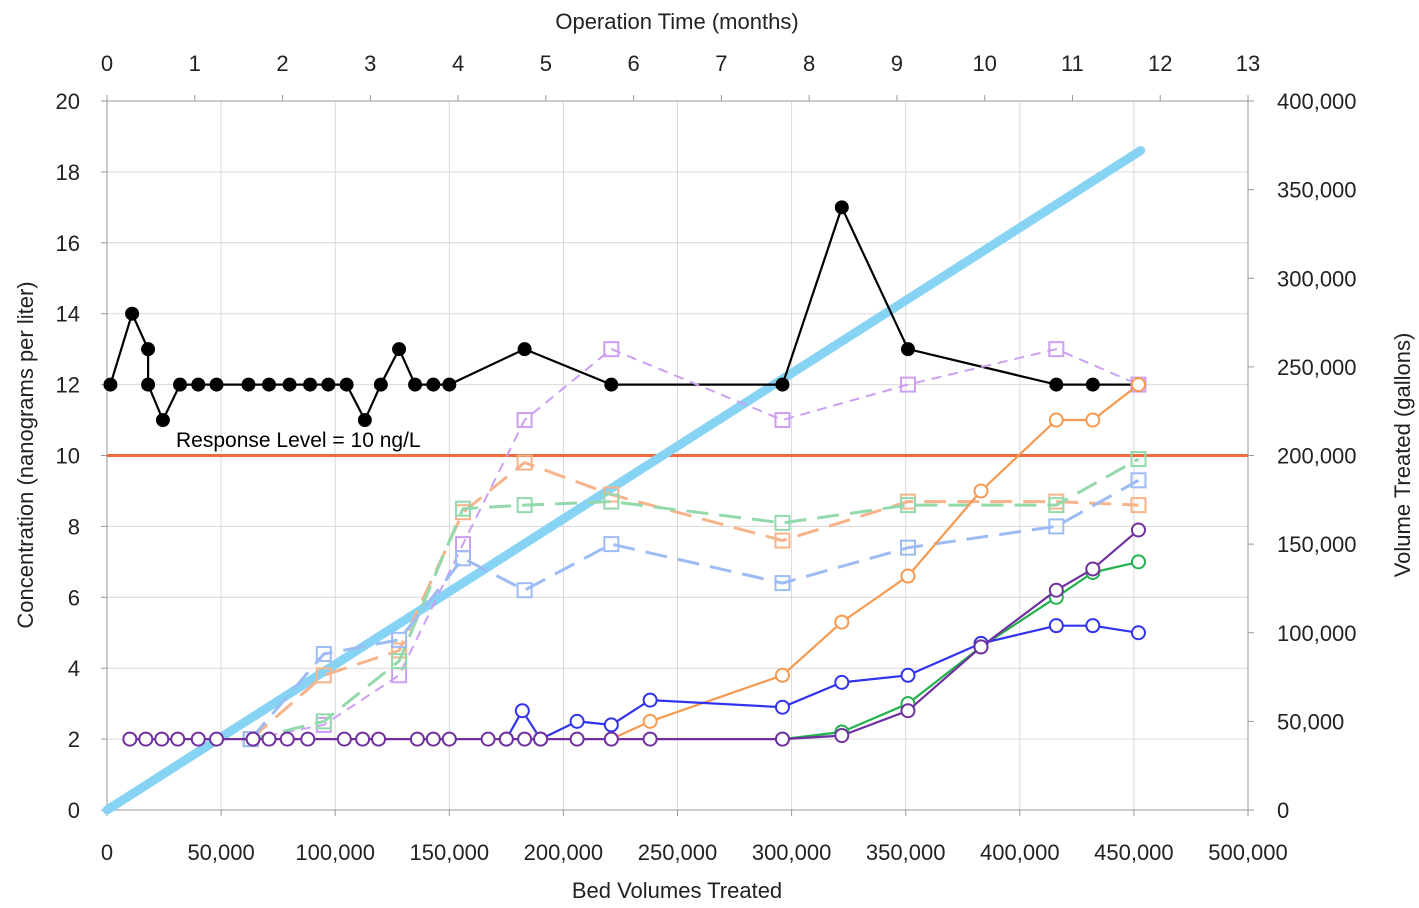 This screenshot has height=908, width=1419. Describe the element at coordinates (68, 172) in the screenshot. I see `y-tick-label: 18` at that location.